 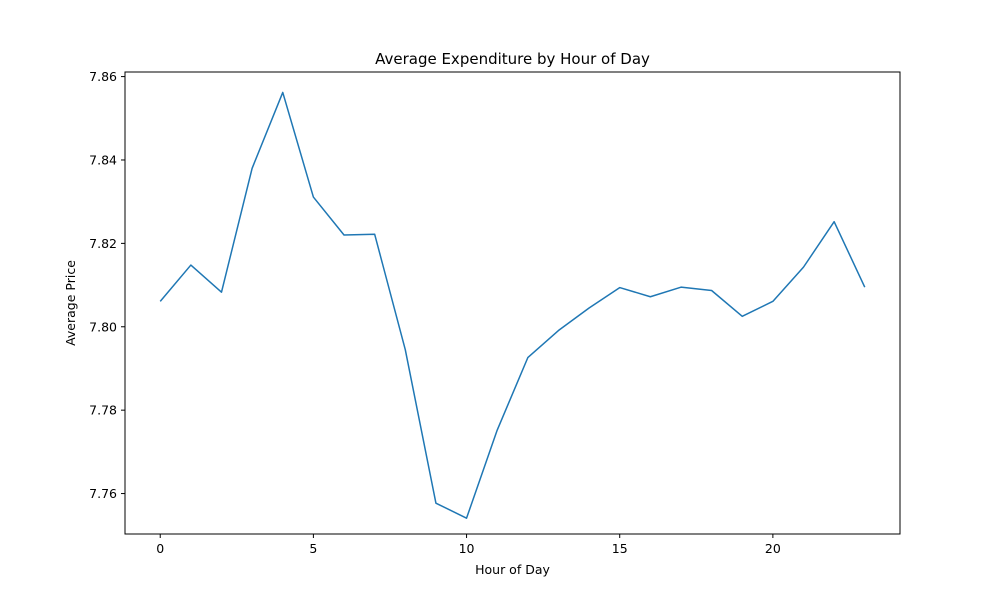 What do you see at coordinates (773, 548) in the screenshot?
I see `x-tick-label: 20` at bounding box center [773, 548].